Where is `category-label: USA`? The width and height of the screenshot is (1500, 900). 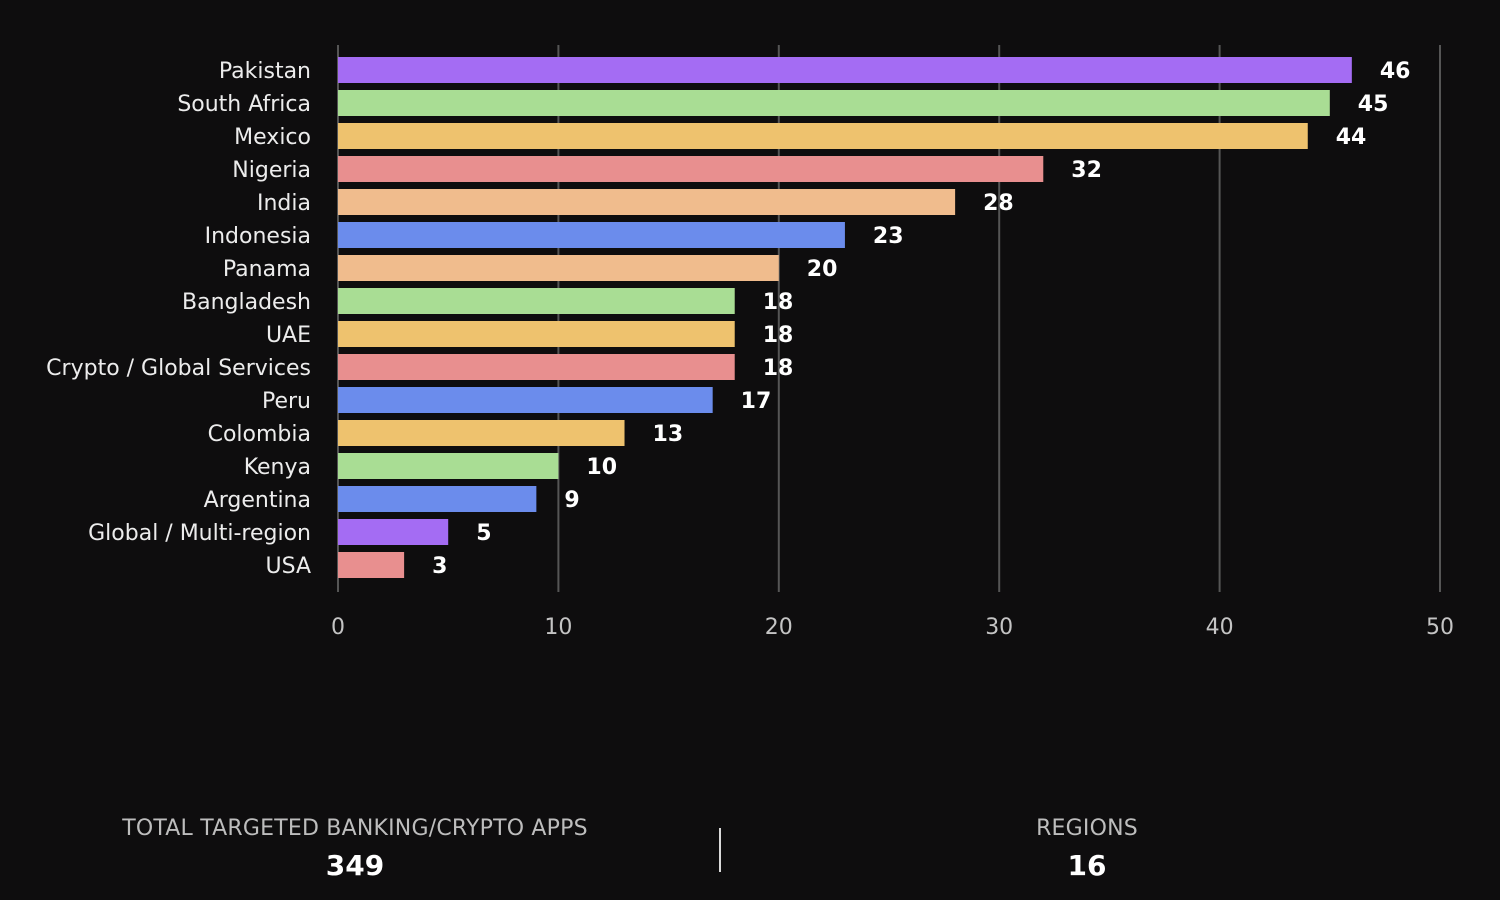 category-label: USA is located at coordinates (288, 566).